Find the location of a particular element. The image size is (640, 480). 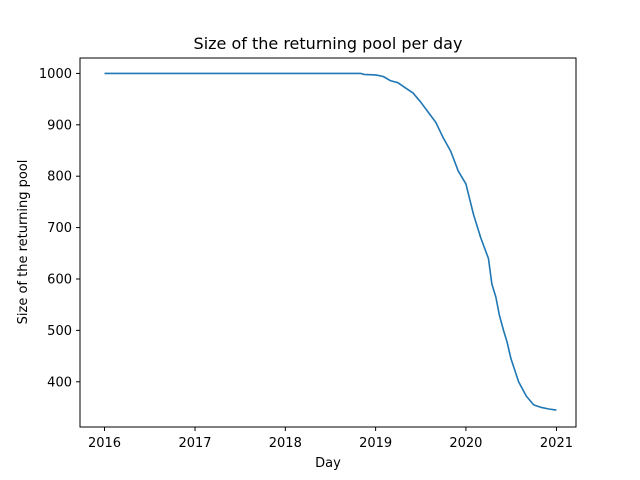

y-tick-label: 900 is located at coordinates (59, 125).